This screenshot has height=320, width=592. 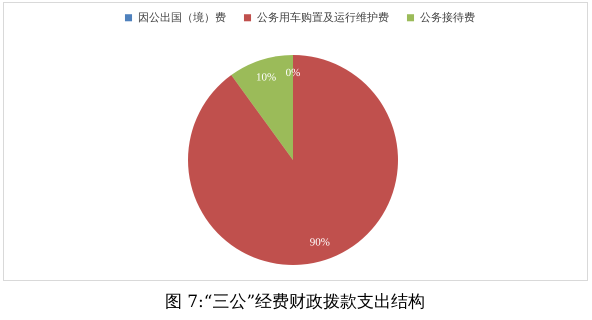 I want to click on text: 图 7:“三公”经费财政拨款支出结构, so click(x=295, y=302).